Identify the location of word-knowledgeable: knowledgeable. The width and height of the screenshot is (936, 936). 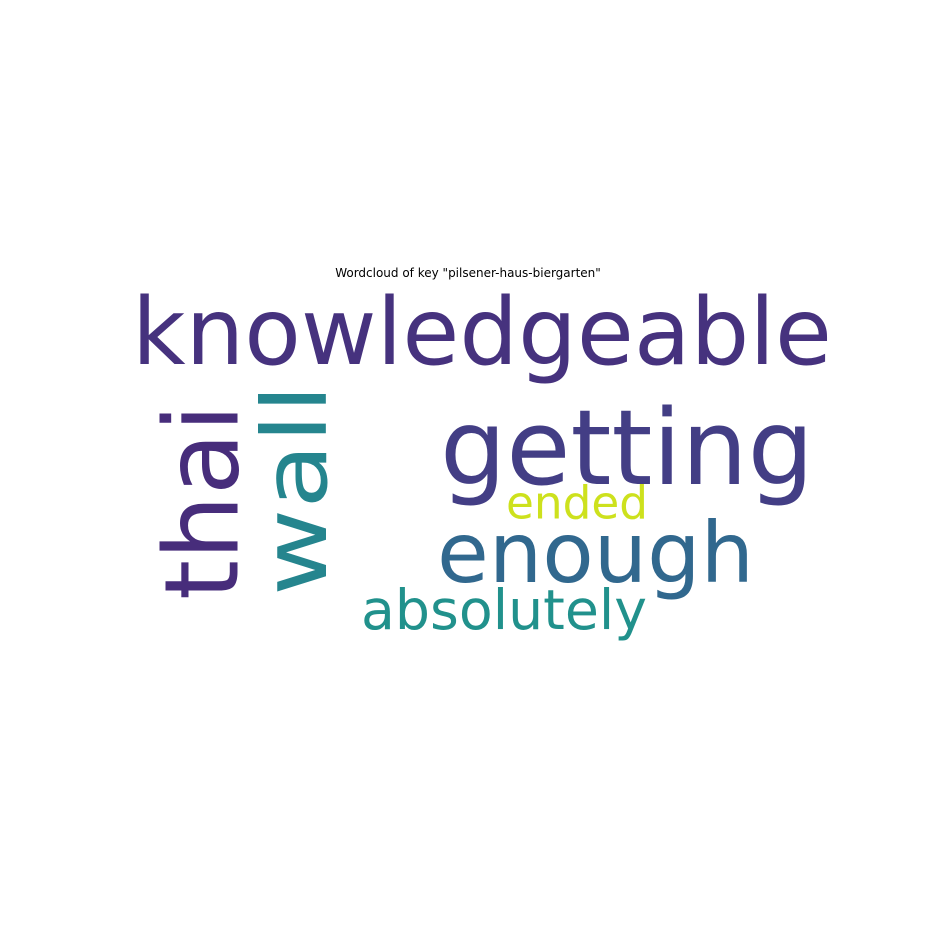
(482, 332).